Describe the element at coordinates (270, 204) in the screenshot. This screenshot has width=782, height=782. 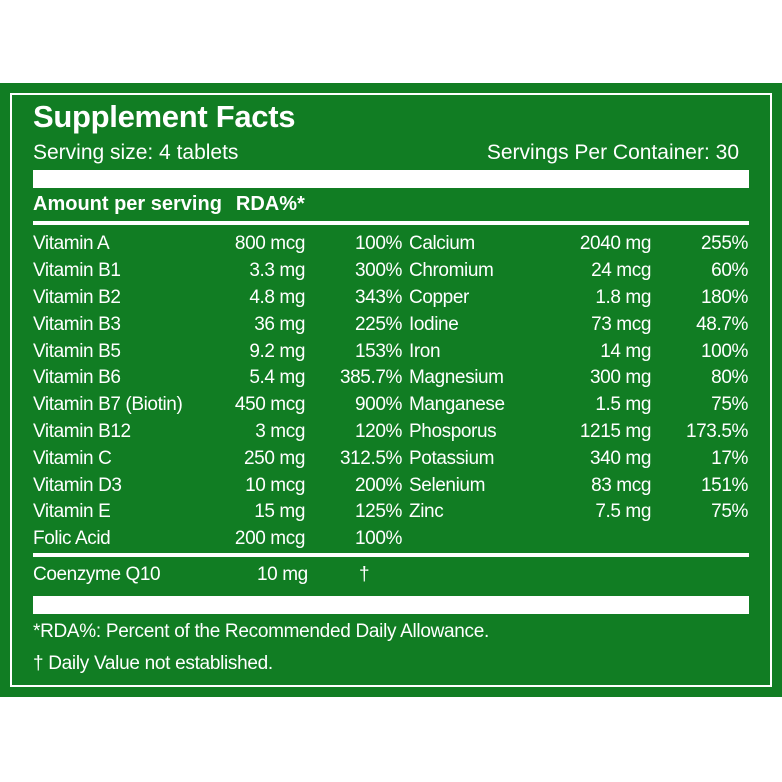
I see `rda-header-label: RDA%*` at that location.